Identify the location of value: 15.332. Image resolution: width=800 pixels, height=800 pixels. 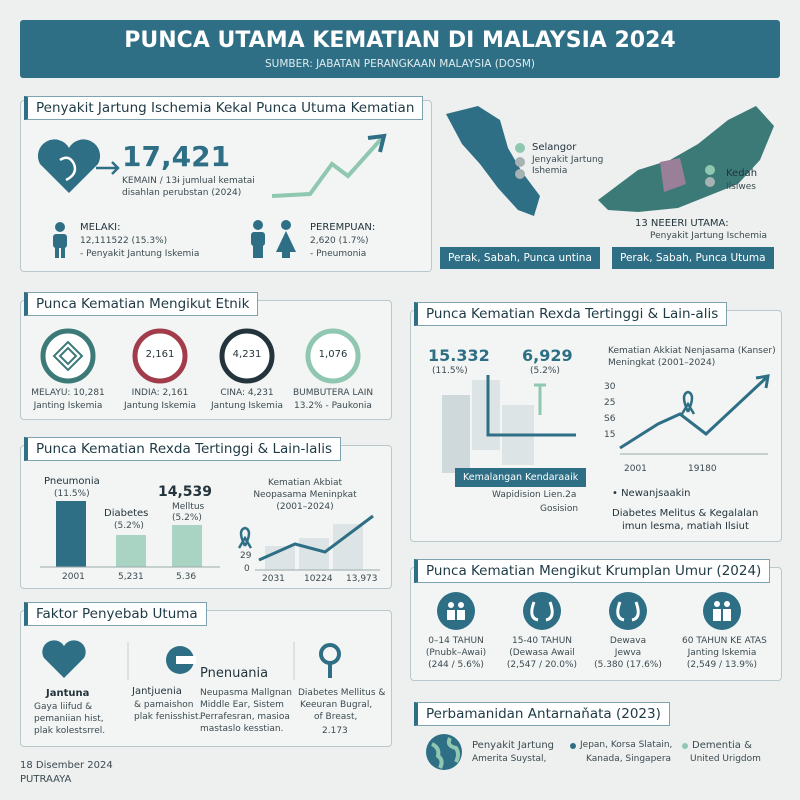
(459, 355).